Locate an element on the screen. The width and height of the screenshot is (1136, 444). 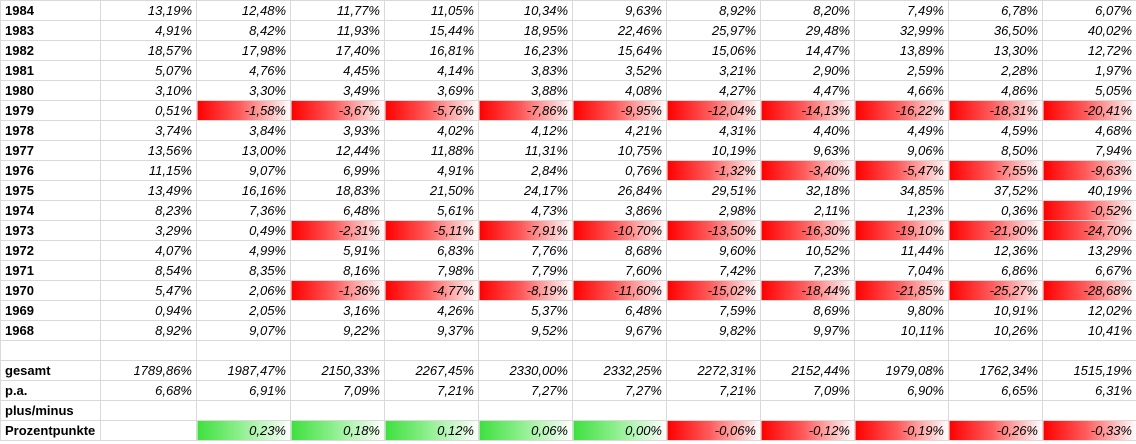
value-cell: 6,83% is located at coordinates (431, 250).